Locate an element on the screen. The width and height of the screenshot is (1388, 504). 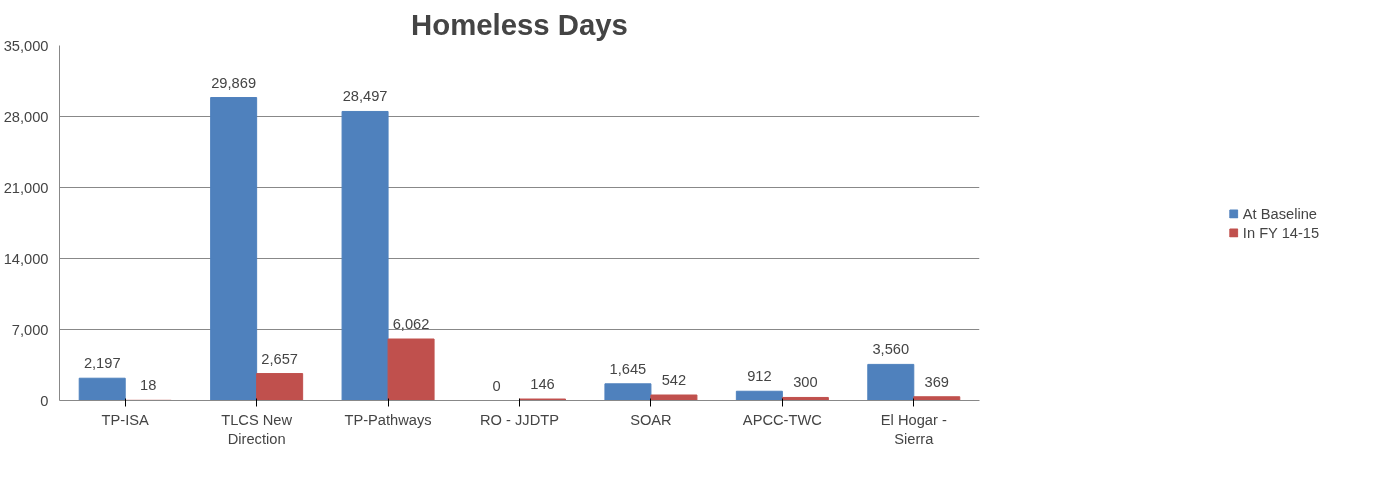
legend-label: At Baseline is located at coordinates (1279, 213).